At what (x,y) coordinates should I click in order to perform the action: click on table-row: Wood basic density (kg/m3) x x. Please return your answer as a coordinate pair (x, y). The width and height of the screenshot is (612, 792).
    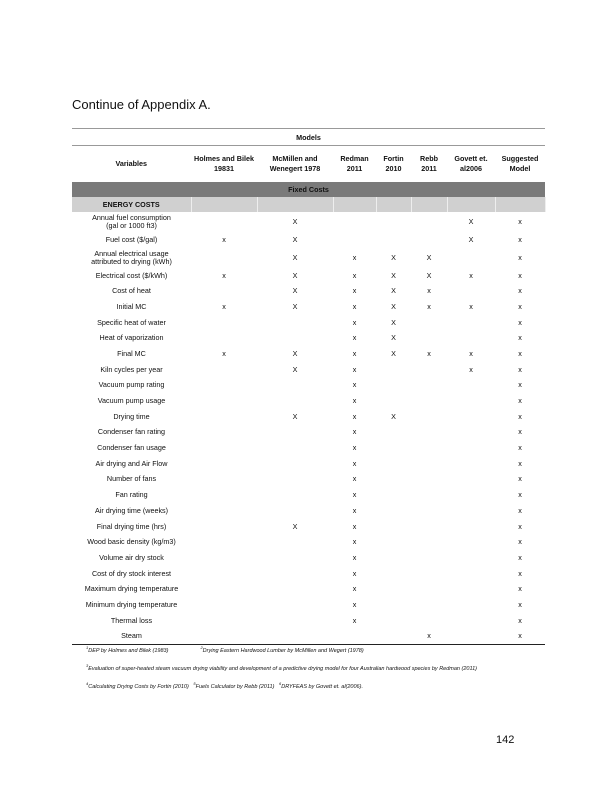
    Looking at the image, I should click on (308, 542).